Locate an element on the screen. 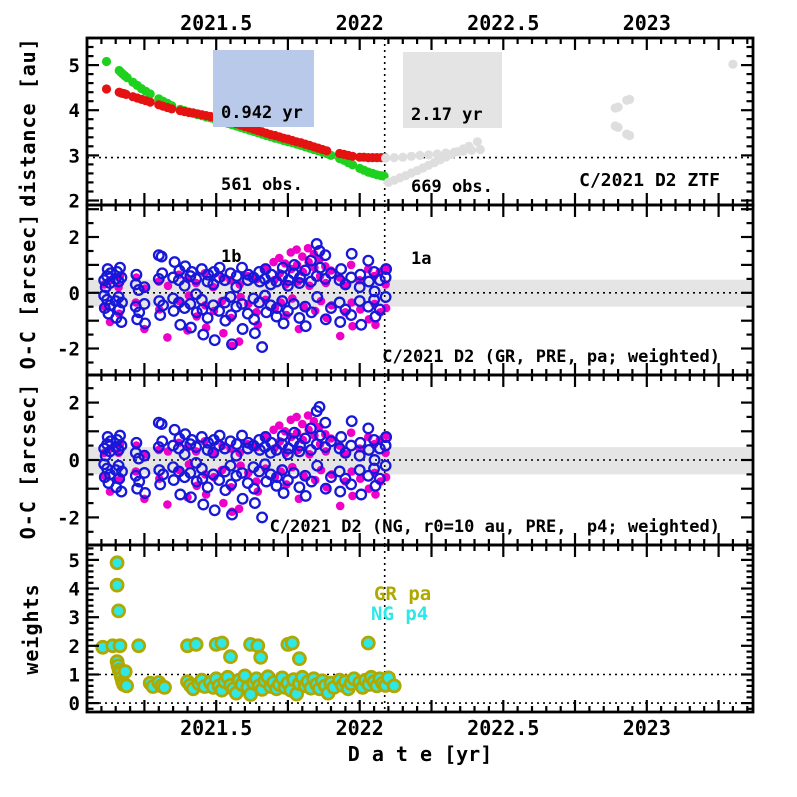  y-tick-label: 3 is located at coordinates (74, 156).